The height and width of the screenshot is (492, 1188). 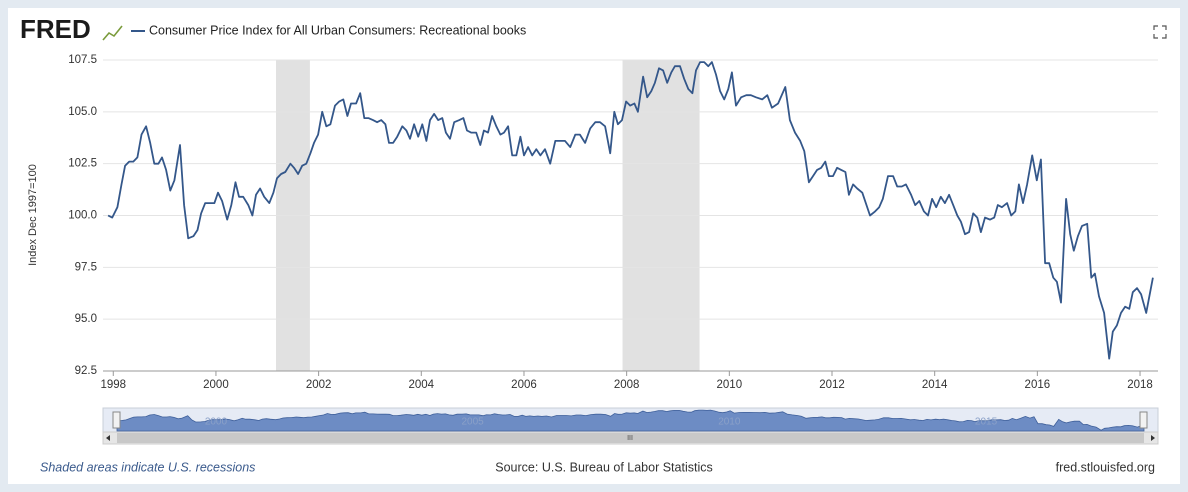 What do you see at coordinates (730, 385) in the screenshot?
I see `x-tick-label: 2010` at bounding box center [730, 385].